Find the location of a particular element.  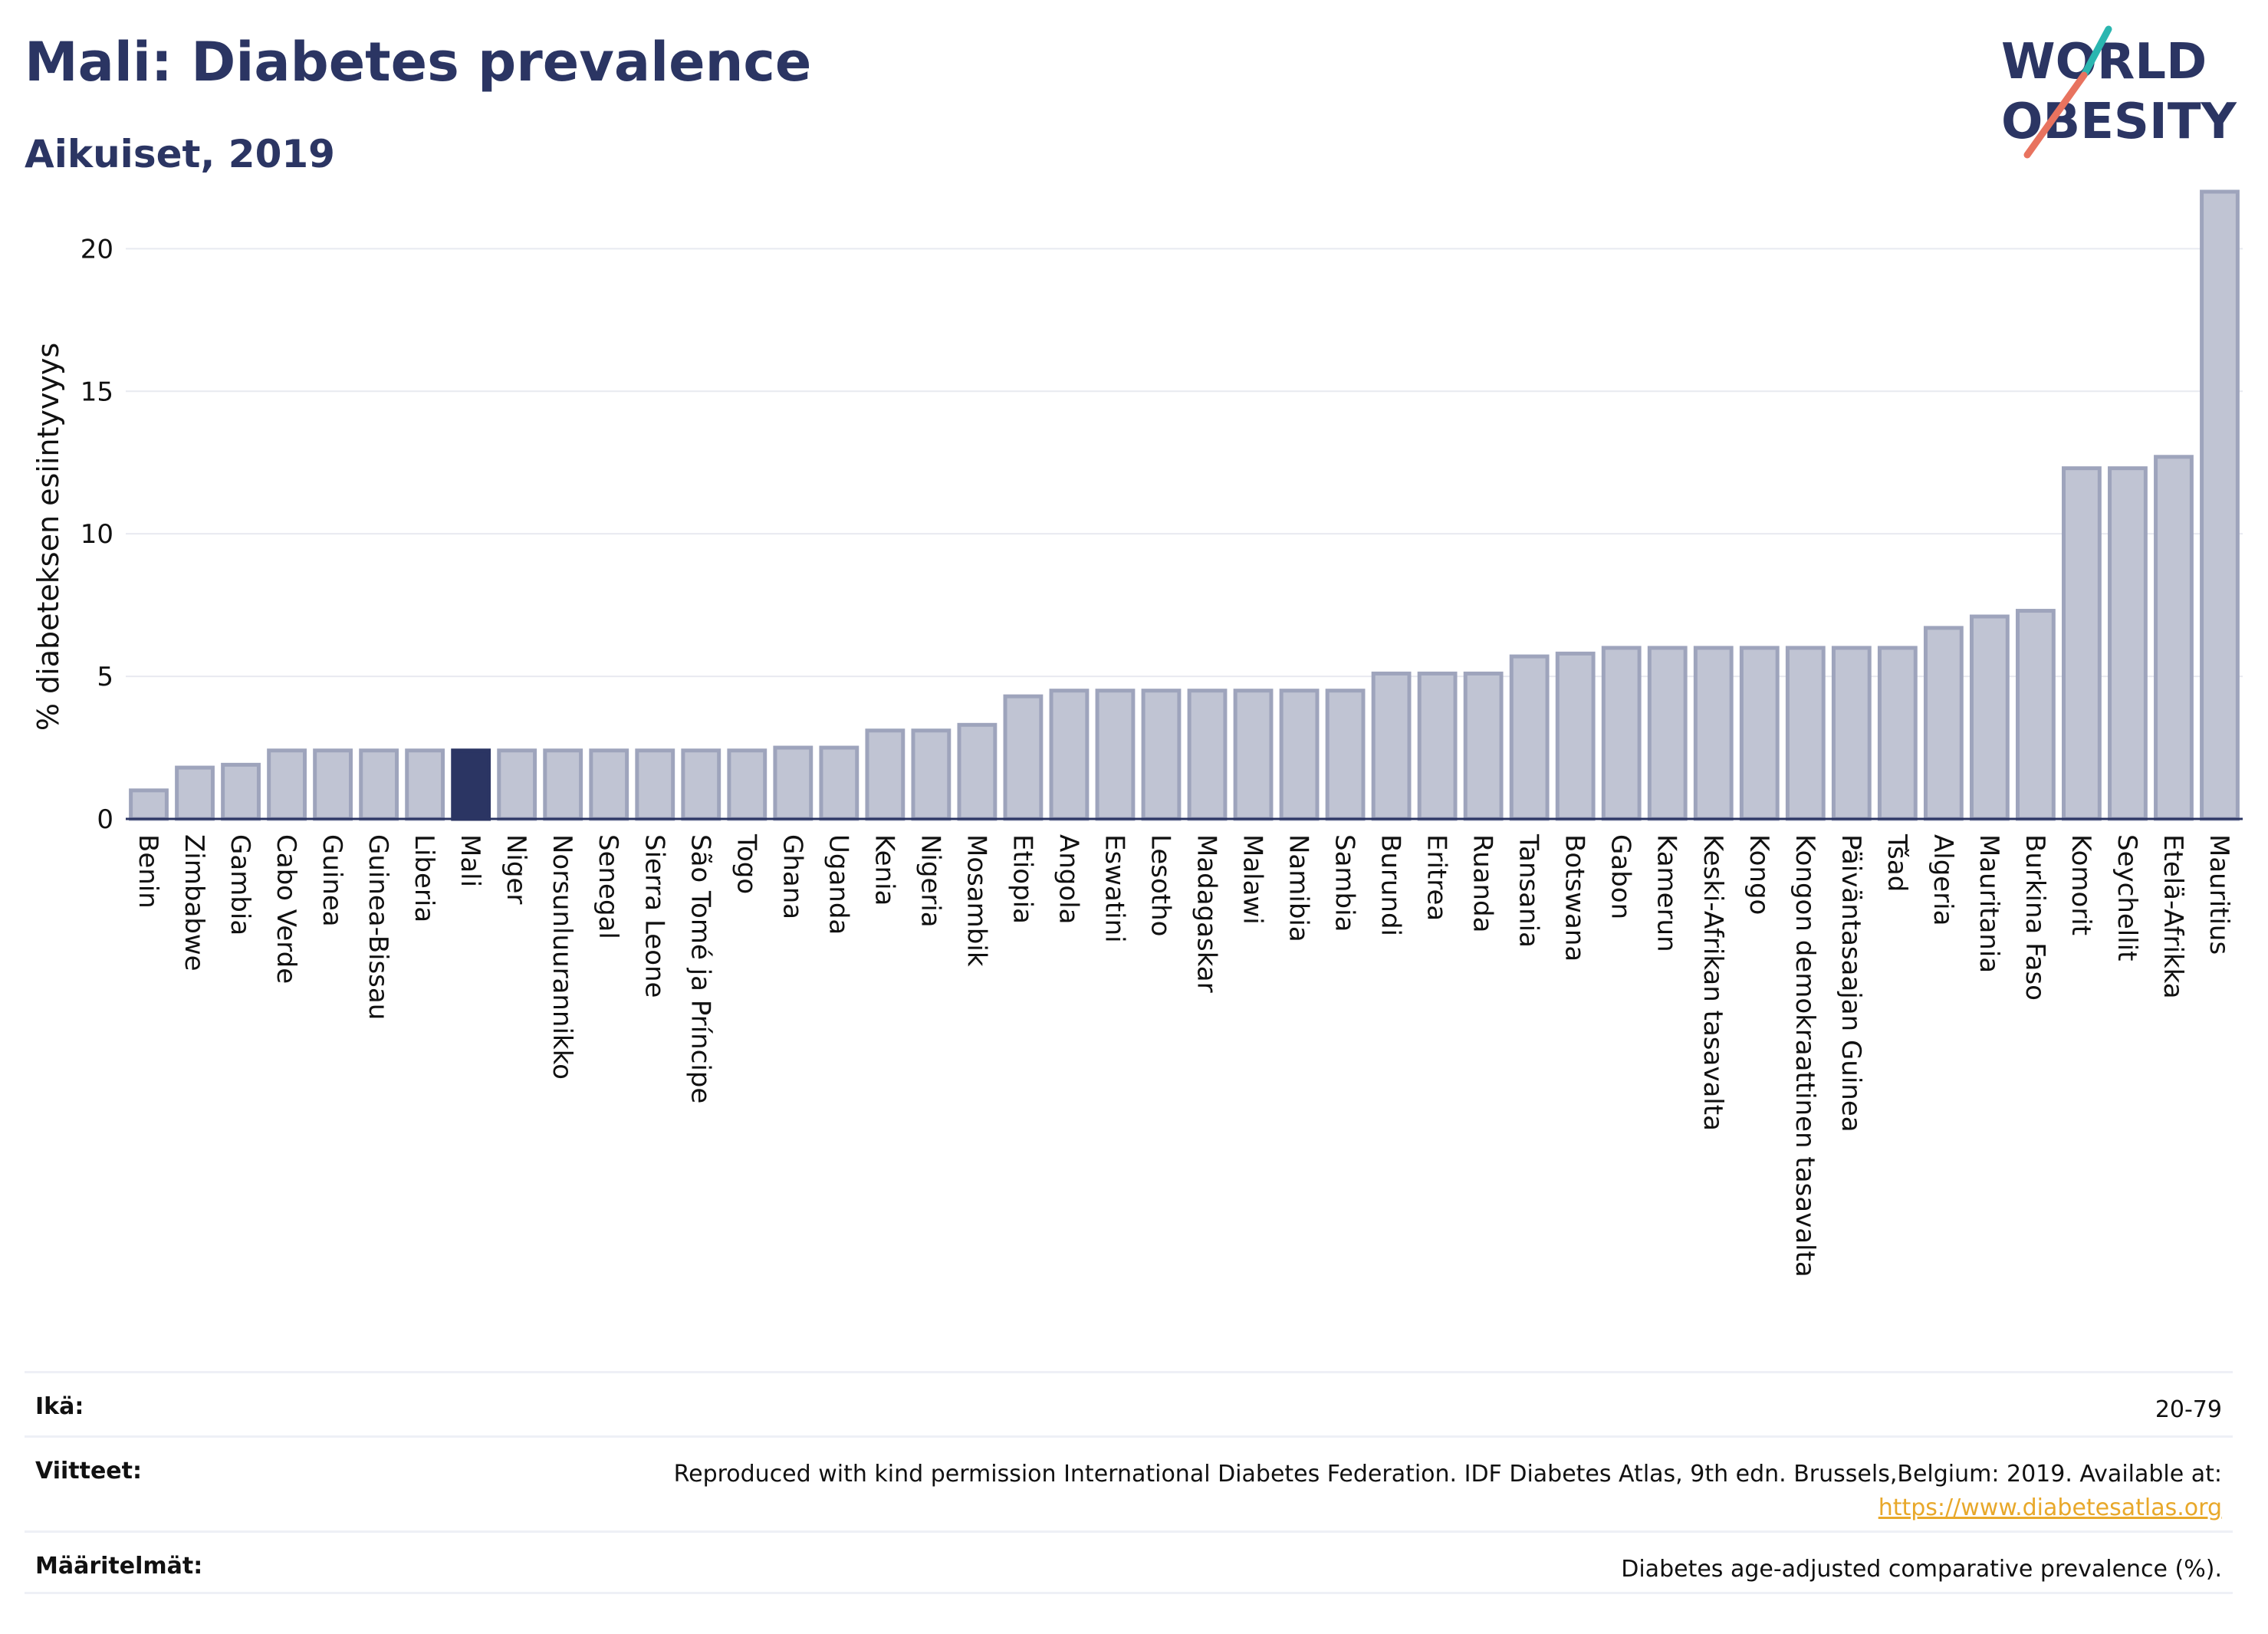

bar-guinea-bissau is located at coordinates (379, 785).